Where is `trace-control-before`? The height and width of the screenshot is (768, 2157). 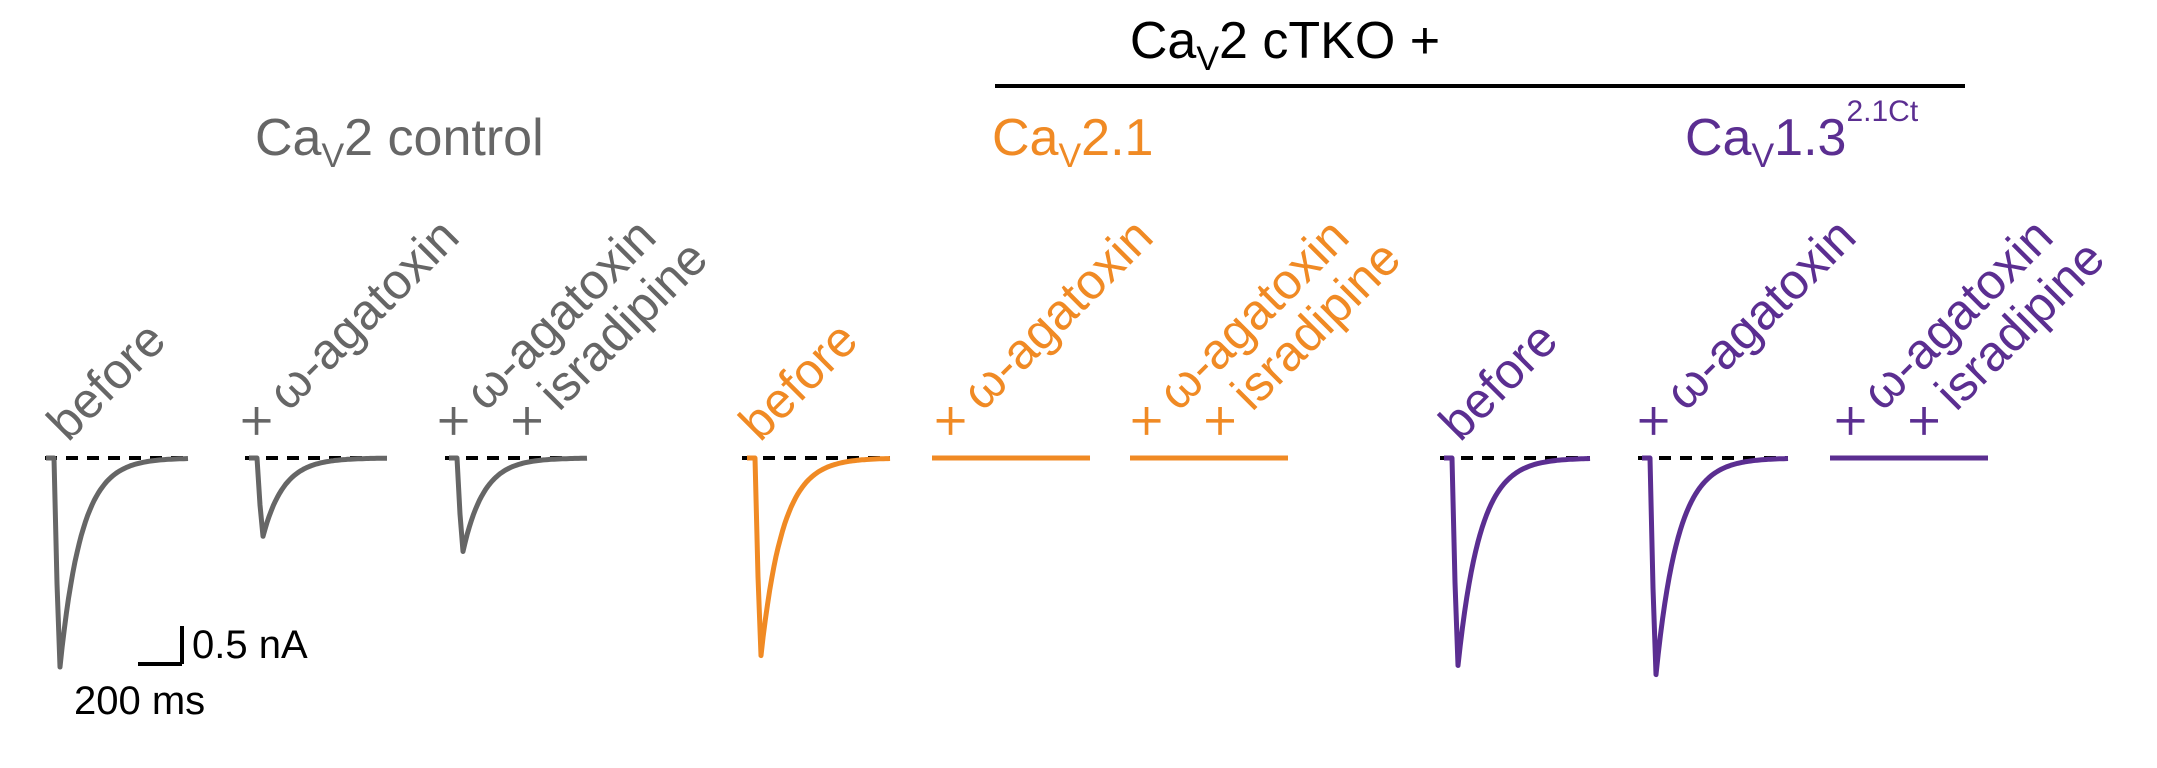 trace-control-before is located at coordinates (117, 562).